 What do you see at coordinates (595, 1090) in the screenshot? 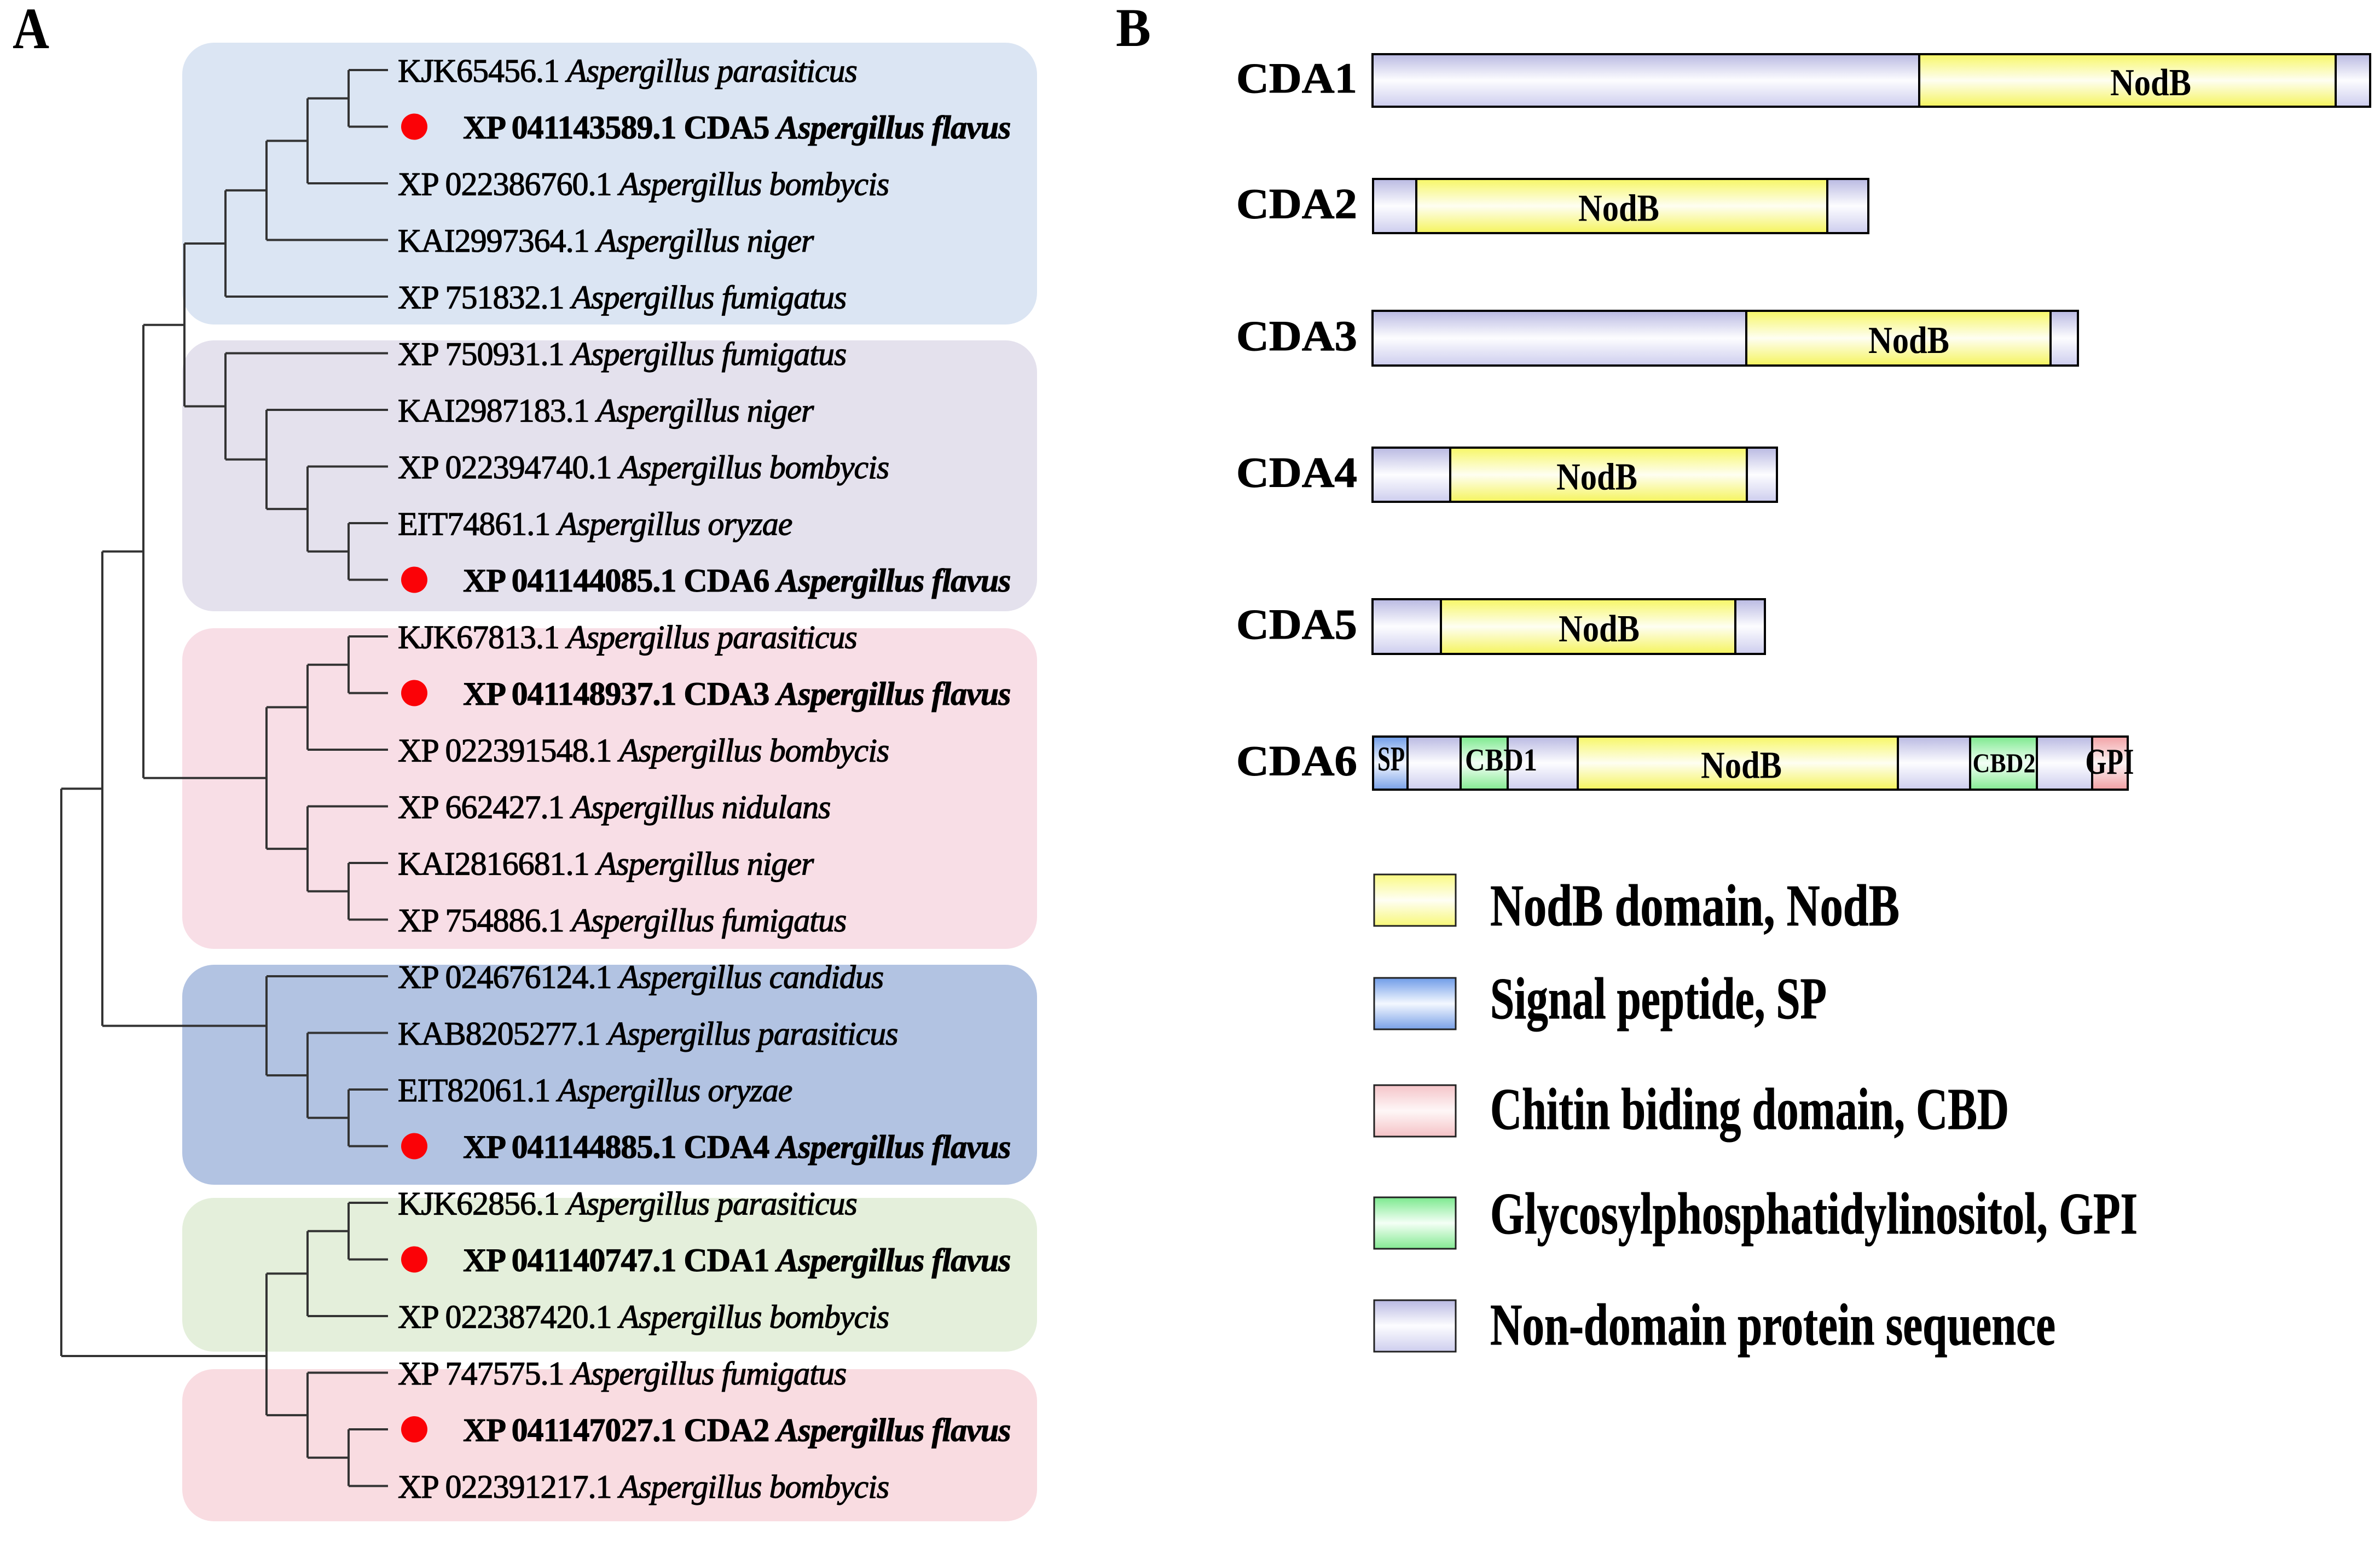
I see `svg-text: EIT82061.1 Aspergillus oryzae` at bounding box center [595, 1090].